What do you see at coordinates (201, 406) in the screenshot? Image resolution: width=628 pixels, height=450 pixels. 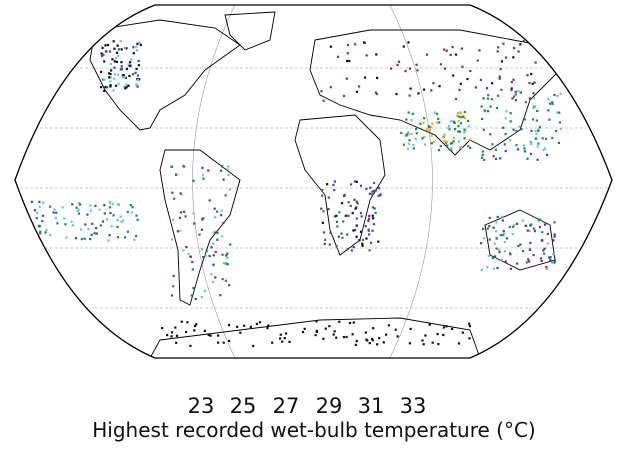 I see `tick-label: 23` at bounding box center [201, 406].